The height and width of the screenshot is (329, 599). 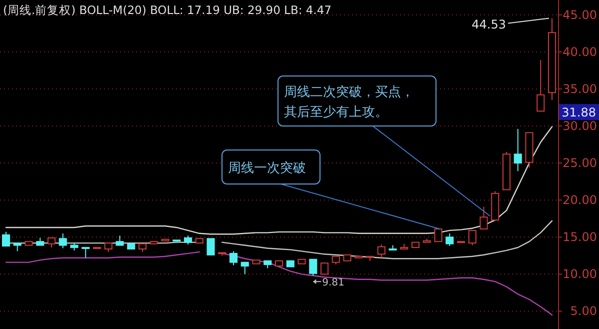 I want to click on y-tick-label: 5.00, so click(x=583, y=311).